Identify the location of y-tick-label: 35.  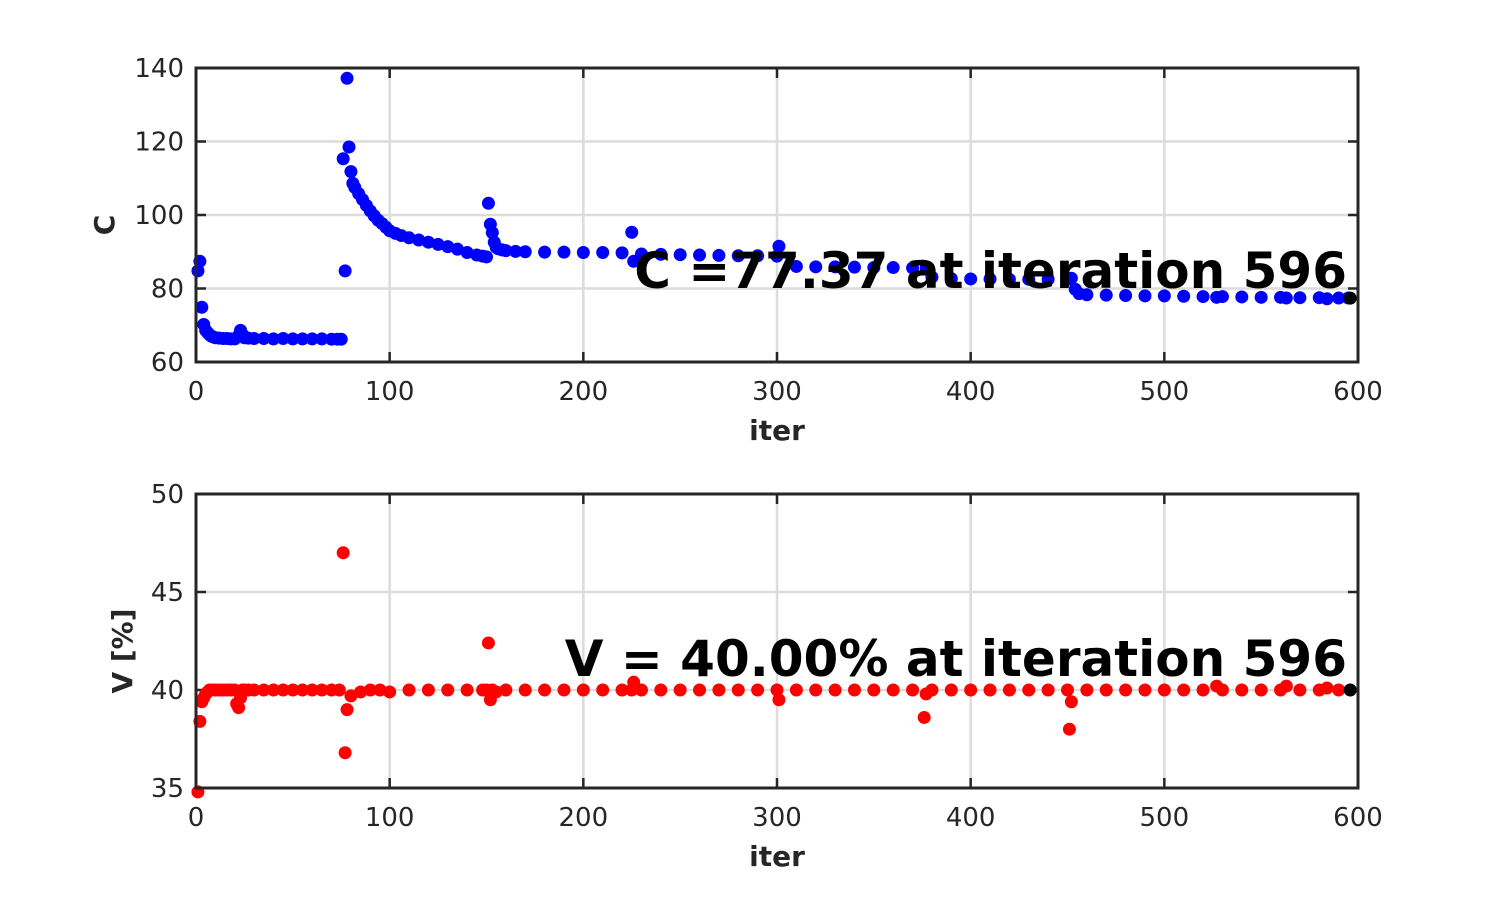
(167, 789).